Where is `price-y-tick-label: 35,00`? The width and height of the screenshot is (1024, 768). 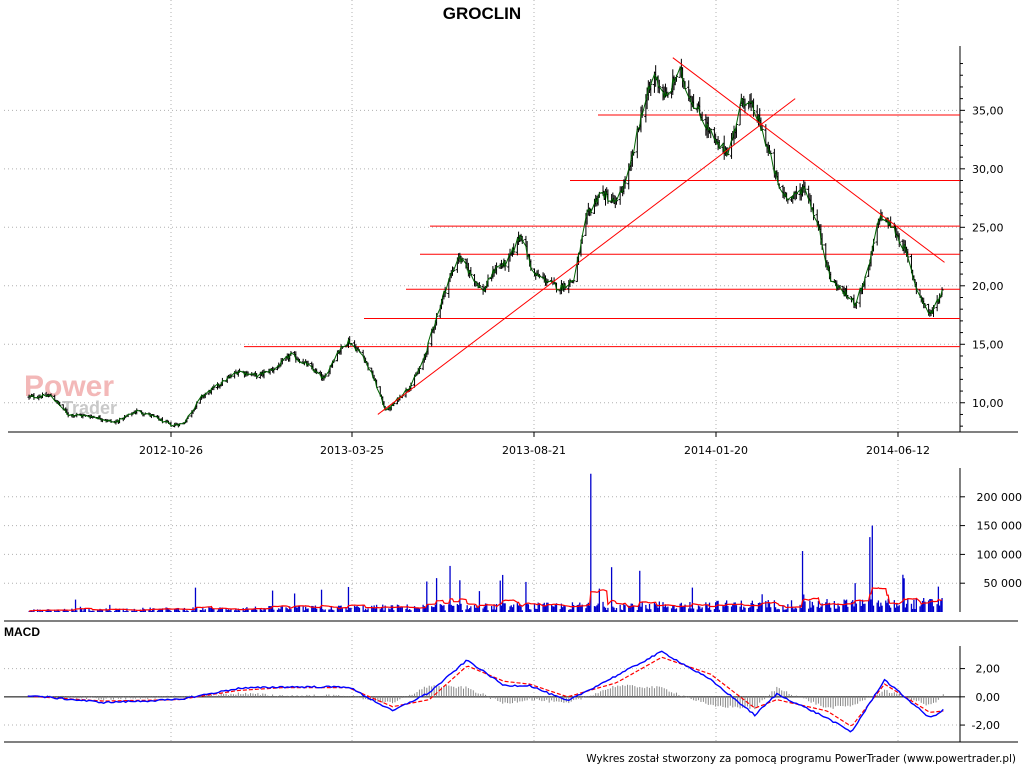 price-y-tick-label: 35,00 is located at coordinates (988, 110).